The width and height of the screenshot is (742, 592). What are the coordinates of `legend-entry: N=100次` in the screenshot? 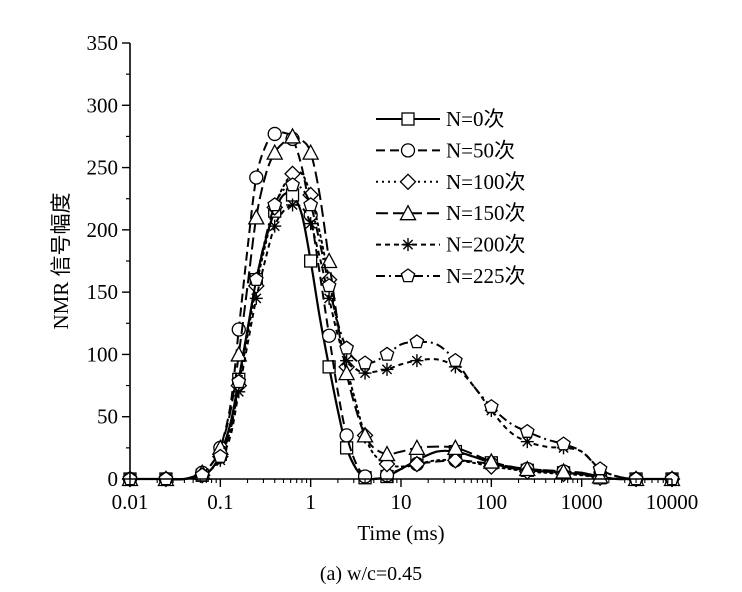 It's located at (451, 182).